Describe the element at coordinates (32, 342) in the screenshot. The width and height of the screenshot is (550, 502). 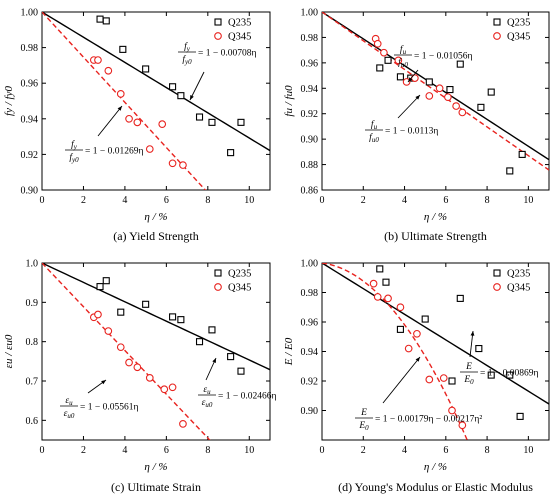
I see `y-tick-label: 0.8` at that location.